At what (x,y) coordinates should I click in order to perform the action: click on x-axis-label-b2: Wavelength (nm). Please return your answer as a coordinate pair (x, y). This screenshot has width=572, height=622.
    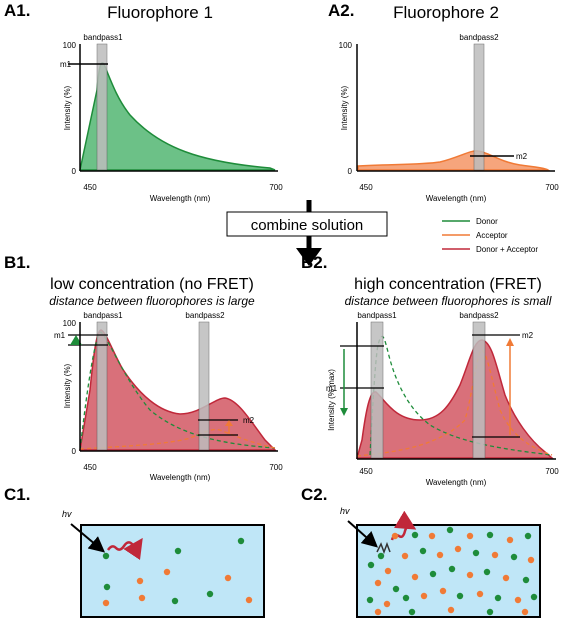
    Looking at the image, I should click on (456, 482).